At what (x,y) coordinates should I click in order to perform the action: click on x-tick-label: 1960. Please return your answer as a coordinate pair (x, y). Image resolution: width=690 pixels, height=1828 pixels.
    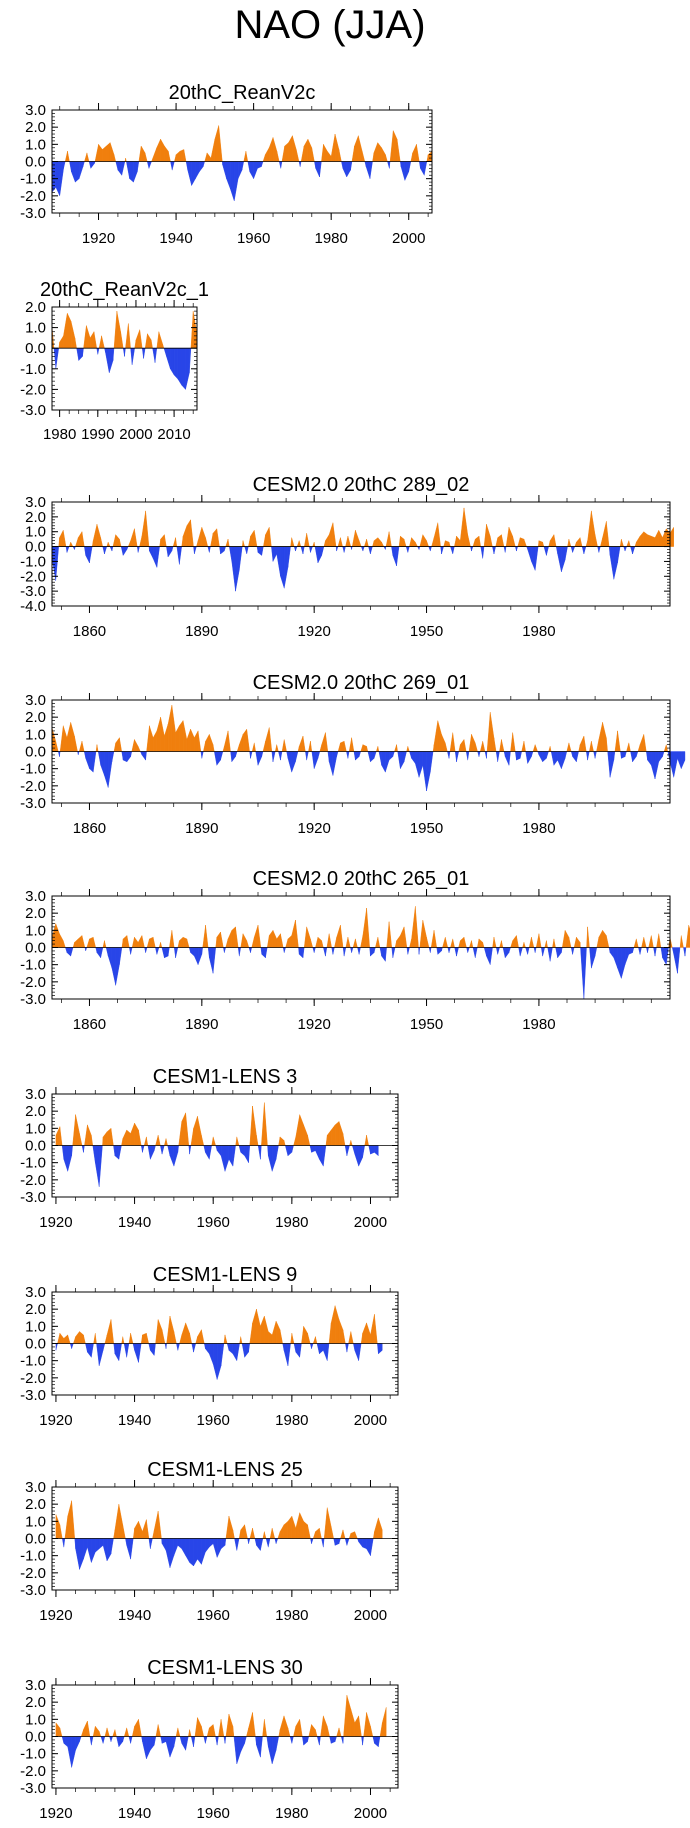
    Looking at the image, I should click on (213, 1222).